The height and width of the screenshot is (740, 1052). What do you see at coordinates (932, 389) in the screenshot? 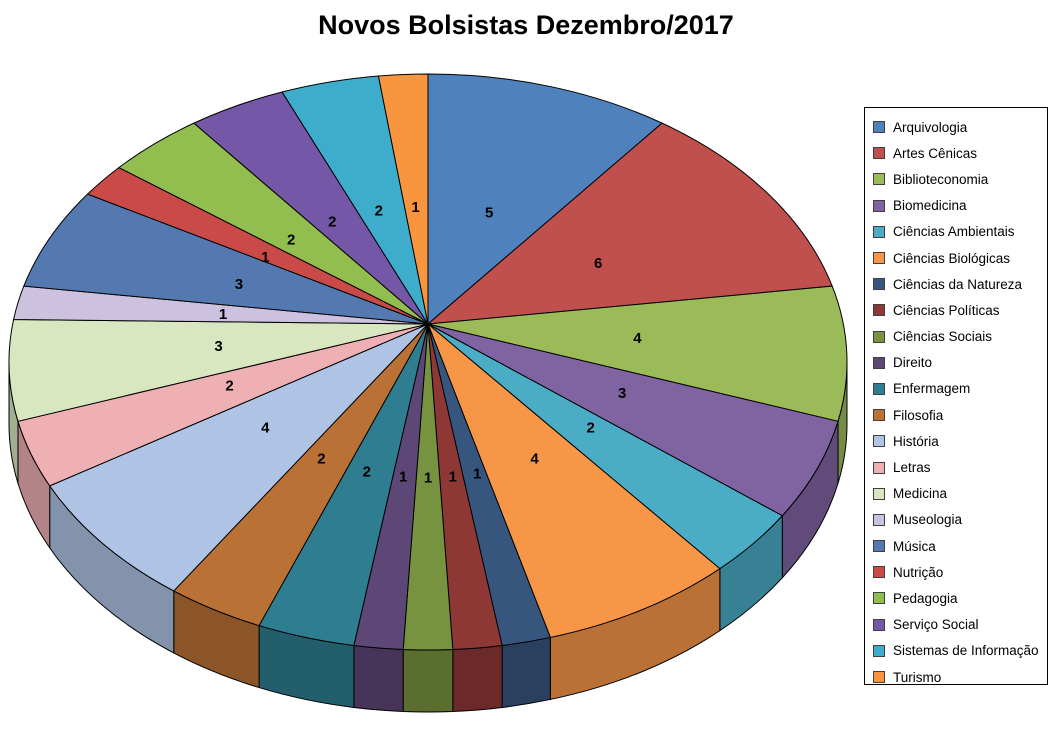
I see `legend-item-label: Enfermagem` at bounding box center [932, 389].